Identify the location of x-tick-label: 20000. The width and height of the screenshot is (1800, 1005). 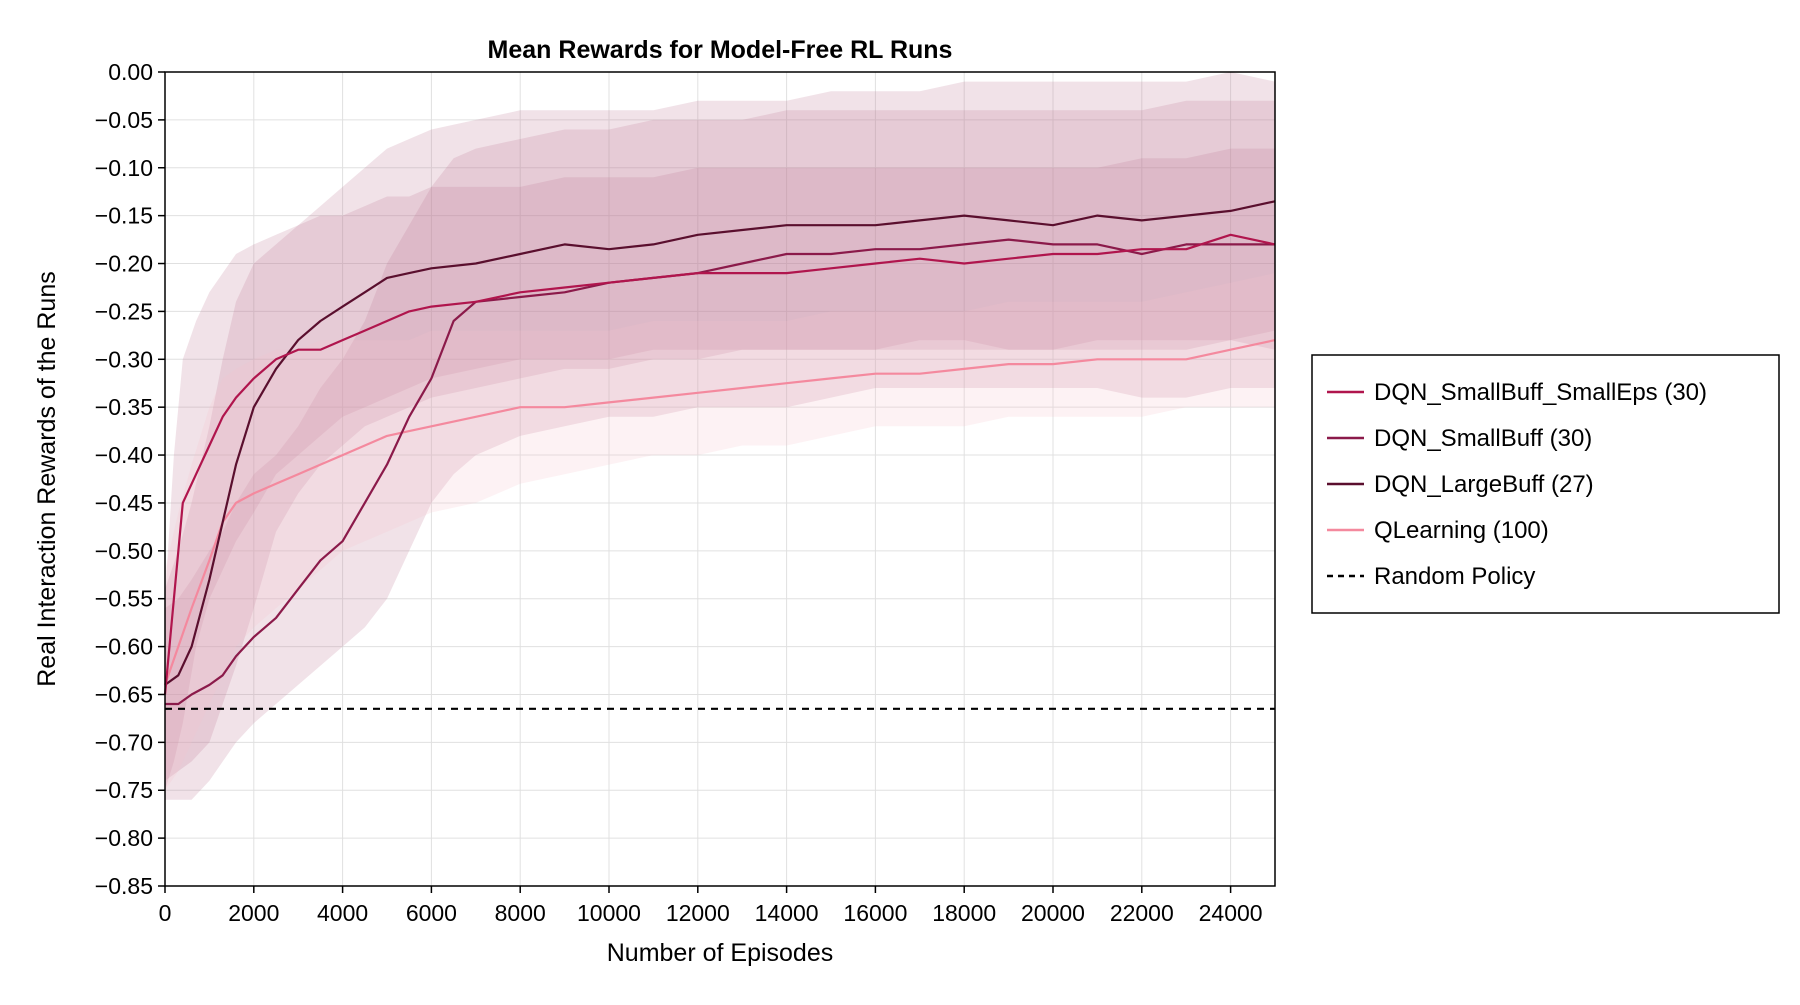
(1053, 913).